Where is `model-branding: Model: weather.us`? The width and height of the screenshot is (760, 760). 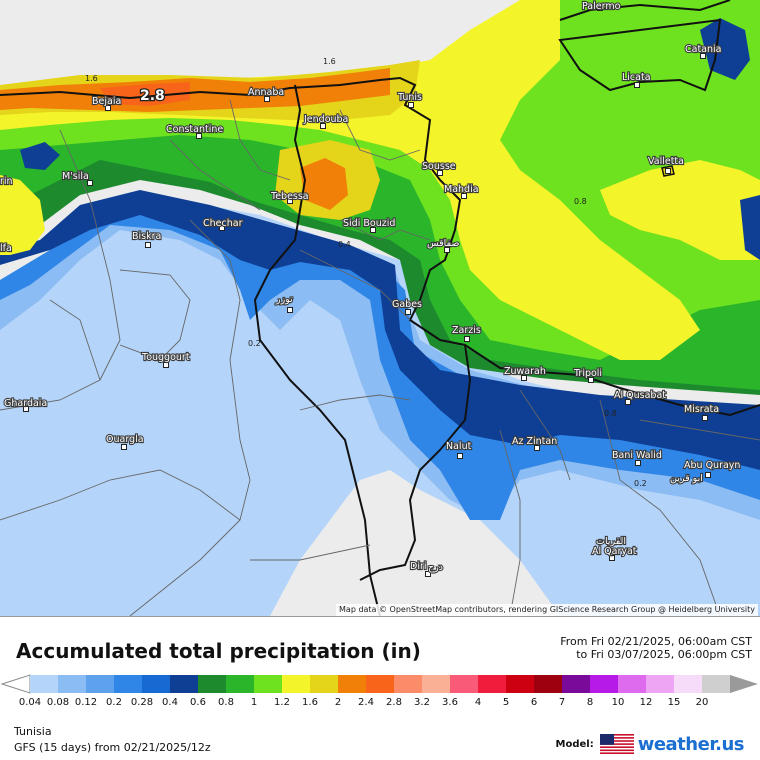 model-branding: Model: weather.us is located at coordinates (650, 744).